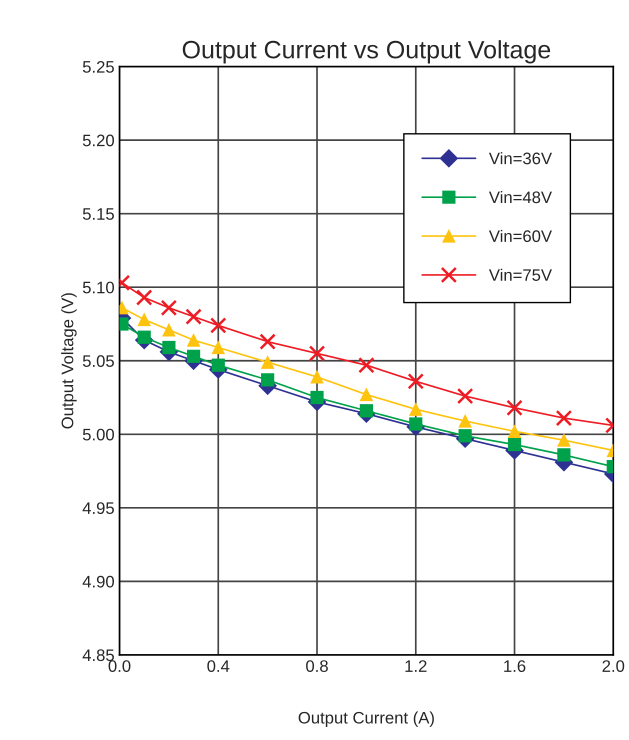 Image resolution: width=629 pixels, height=740 pixels. Describe the element at coordinates (69, 361) in the screenshot. I see `y-axis-title: Output Voltage (V)` at that location.